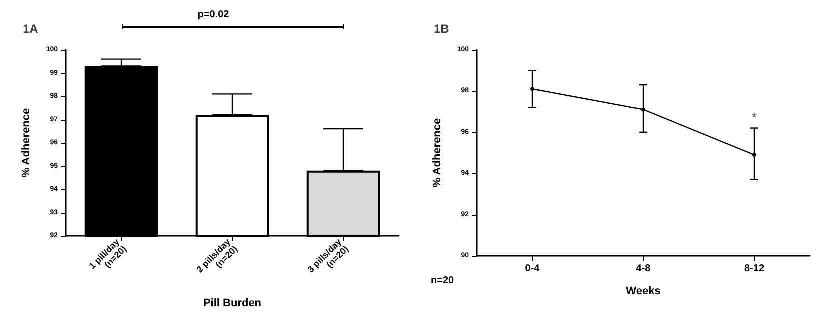  Describe the element at coordinates (442, 29) in the screenshot. I see `chart-title: 1B` at that location.